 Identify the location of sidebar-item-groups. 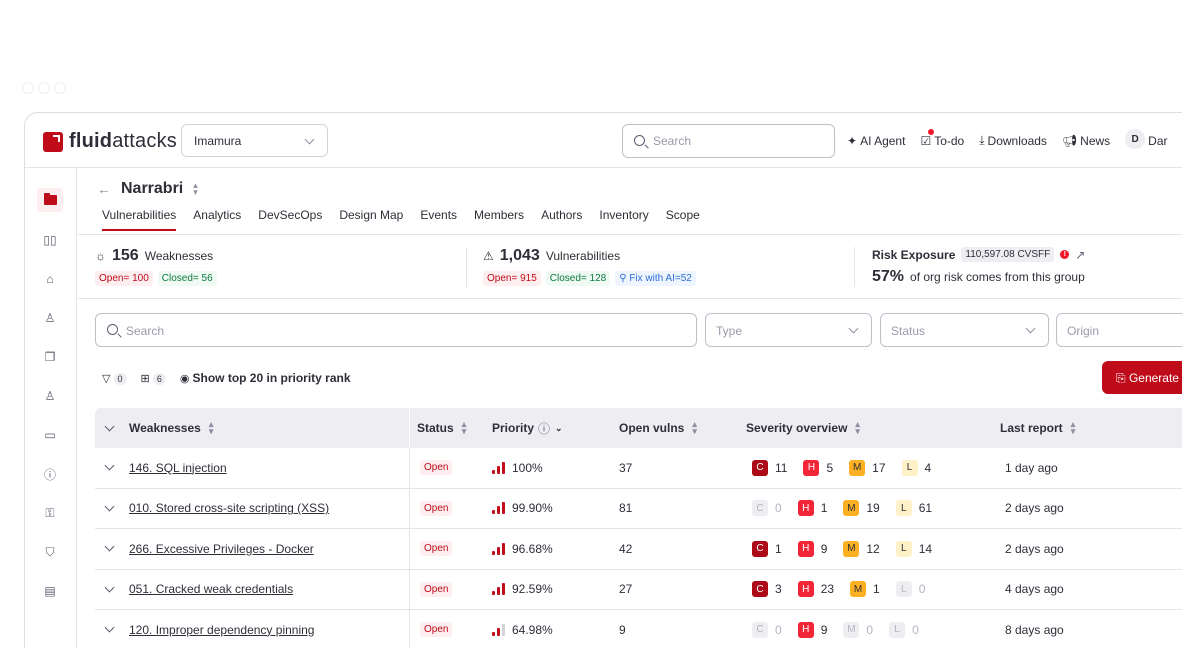
(50, 200).